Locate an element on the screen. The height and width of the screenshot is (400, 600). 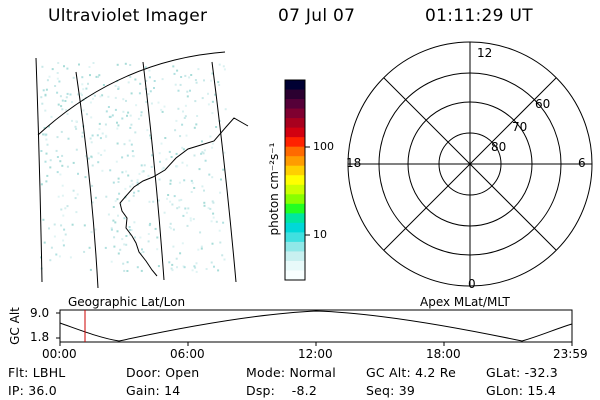
coastline is located at coordinates (184, 197).